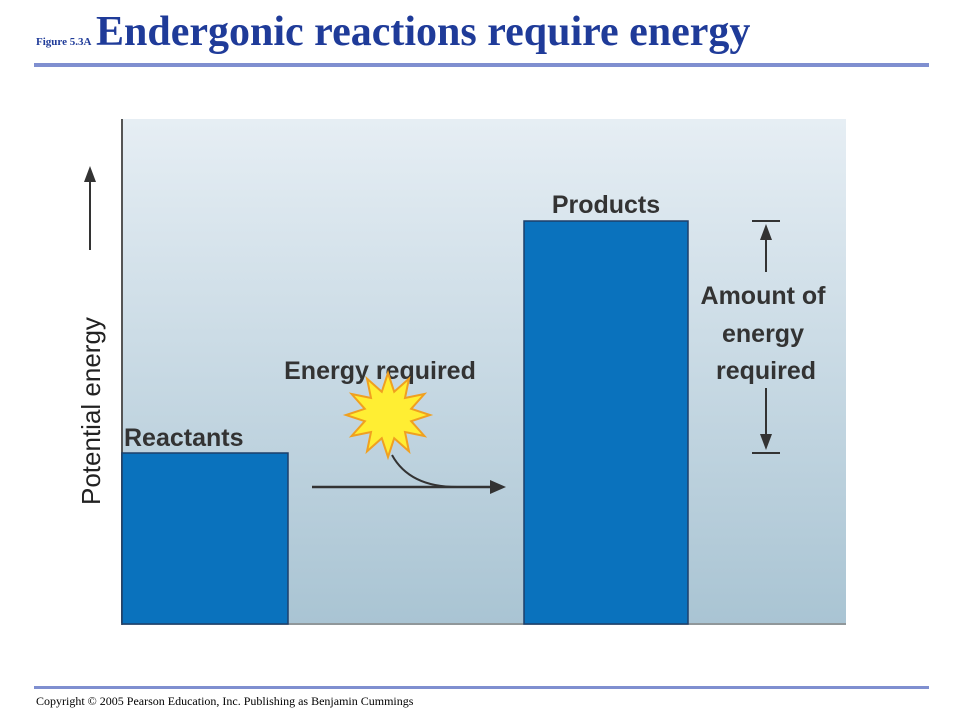 Image resolution: width=960 pixels, height=720 pixels. Describe the element at coordinates (64, 42) in the screenshot. I see `figure-label: Figure 5.3A` at that location.